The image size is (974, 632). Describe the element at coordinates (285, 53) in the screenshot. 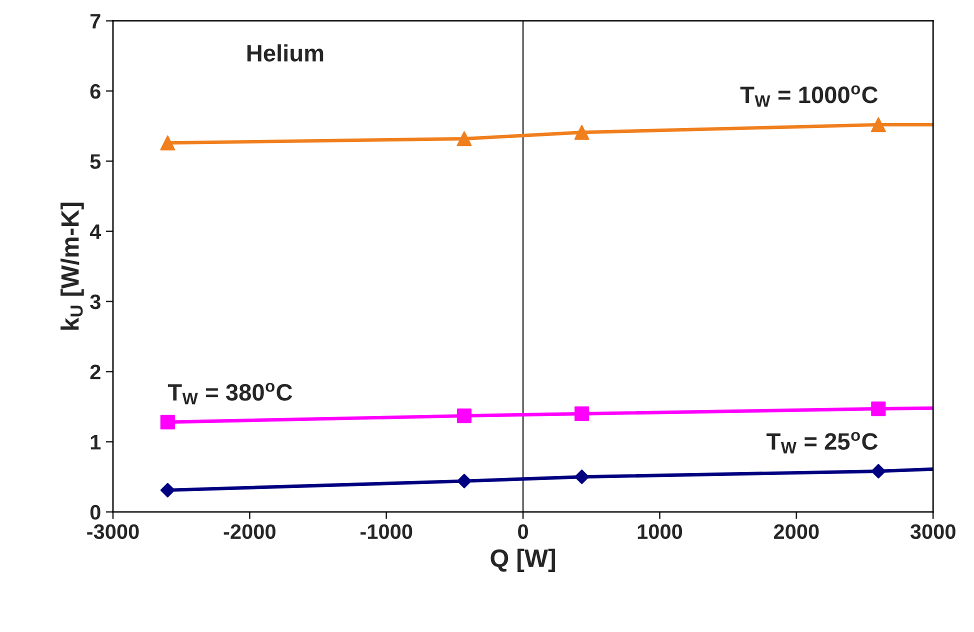

I see `annotation: Helium` at that location.